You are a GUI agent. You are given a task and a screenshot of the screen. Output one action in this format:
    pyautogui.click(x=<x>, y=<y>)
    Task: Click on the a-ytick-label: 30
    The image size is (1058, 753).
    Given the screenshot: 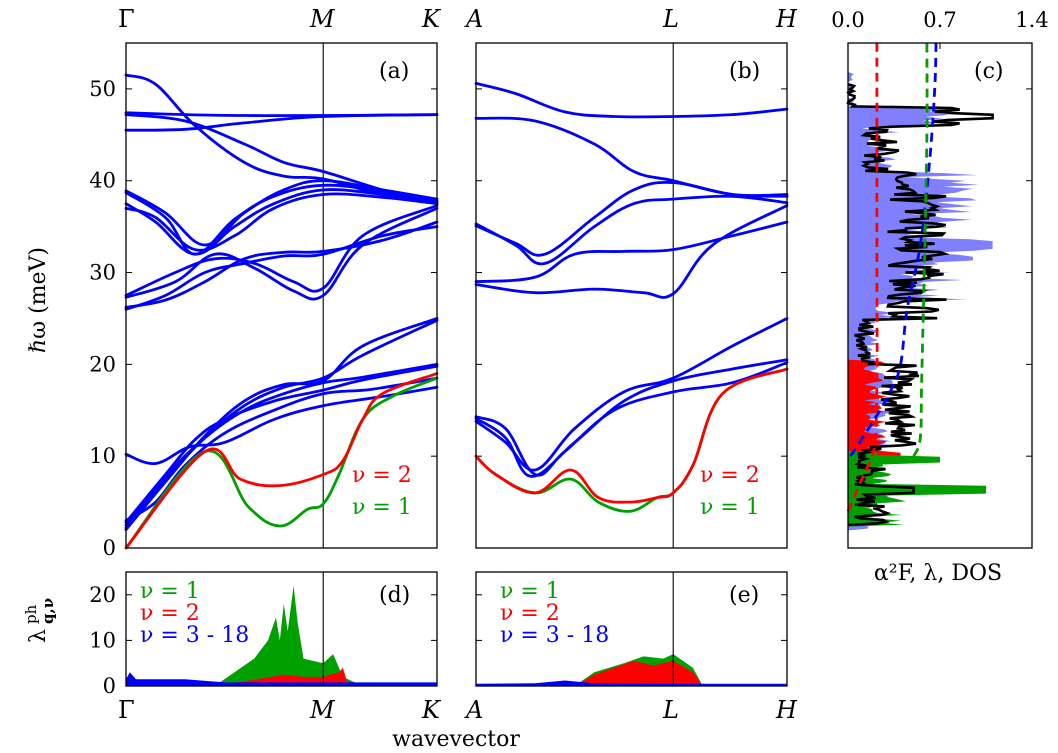 What is the action you would take?
    pyautogui.click(x=102, y=273)
    